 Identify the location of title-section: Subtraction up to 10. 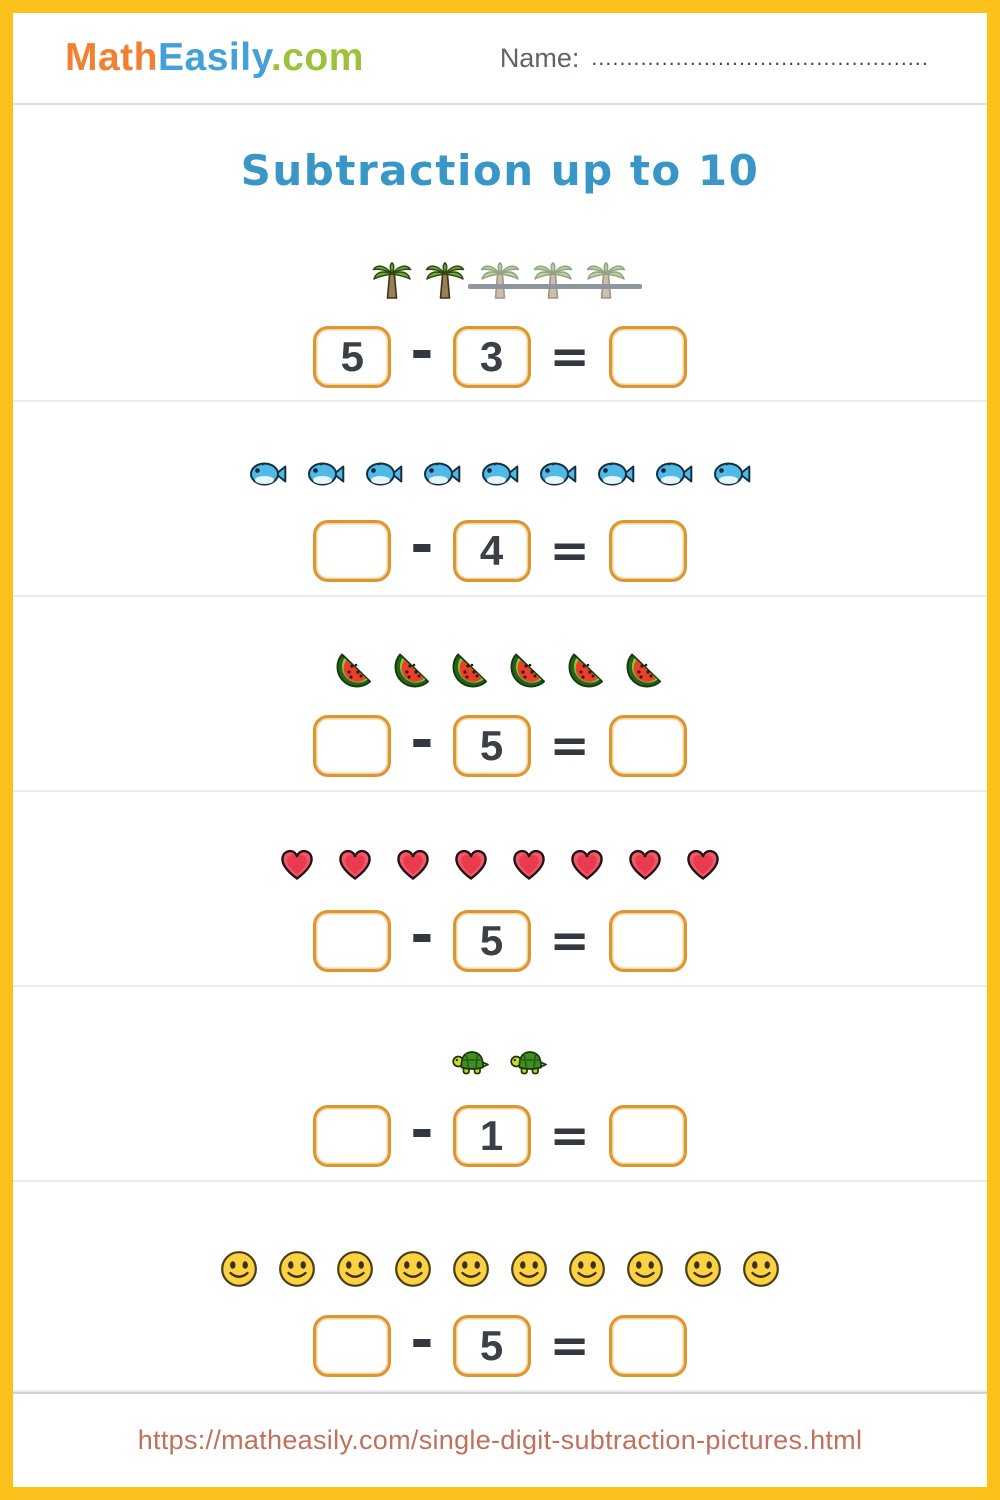
(500, 170).